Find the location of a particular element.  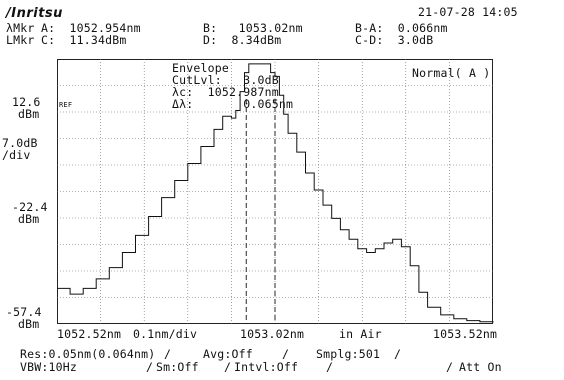

marker-d-readout: D: 8.34dBm is located at coordinates (242, 40).